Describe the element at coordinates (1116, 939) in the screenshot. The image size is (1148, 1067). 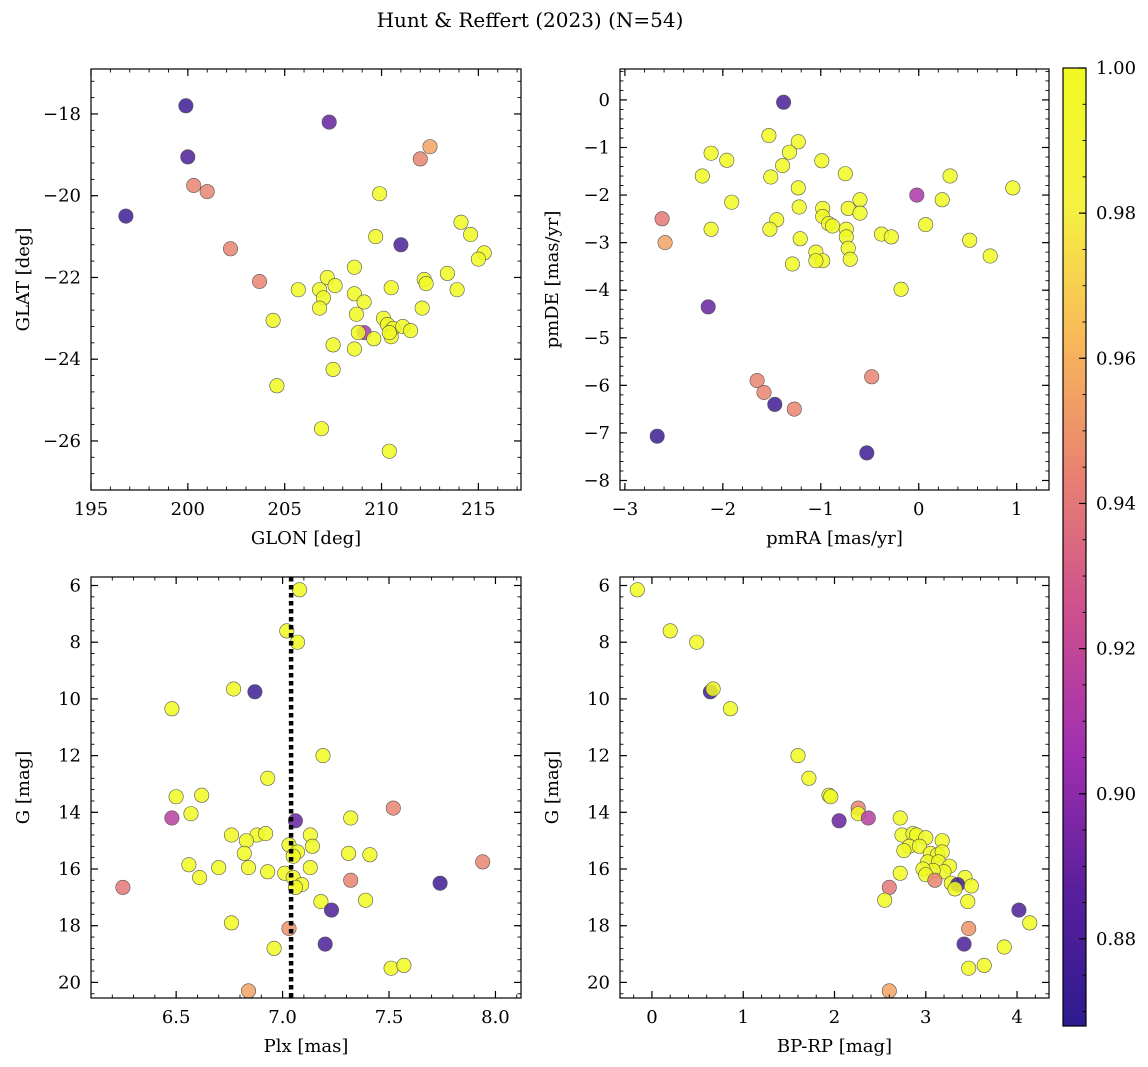
I see `colorbar-tick-label: 0.88` at that location.